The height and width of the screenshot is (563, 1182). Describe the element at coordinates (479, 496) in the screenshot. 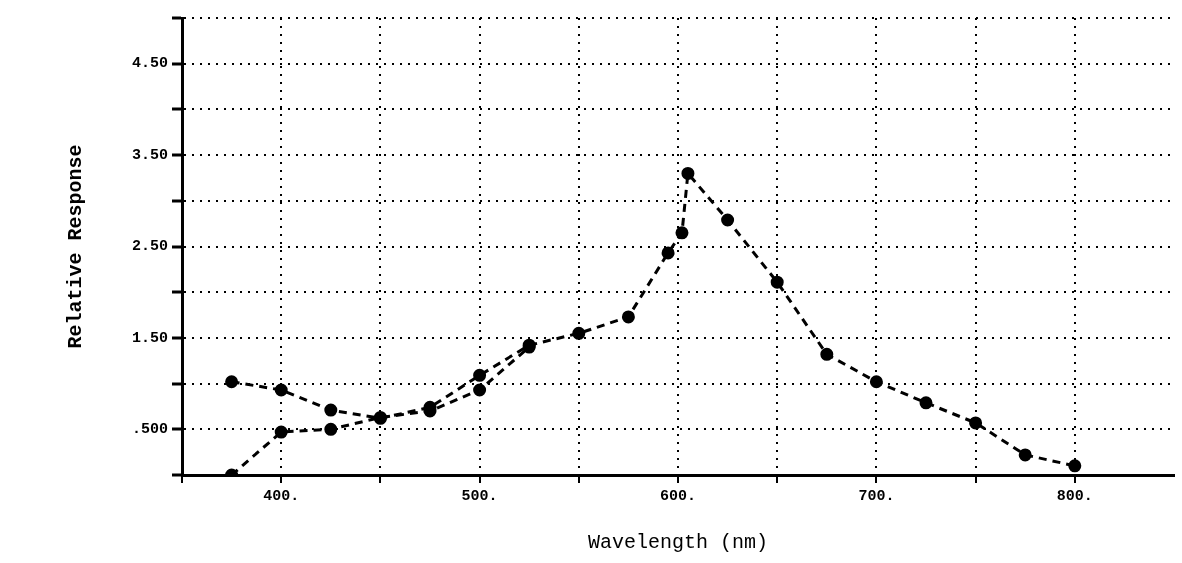

I see `x-tick-label: 500.` at that location.